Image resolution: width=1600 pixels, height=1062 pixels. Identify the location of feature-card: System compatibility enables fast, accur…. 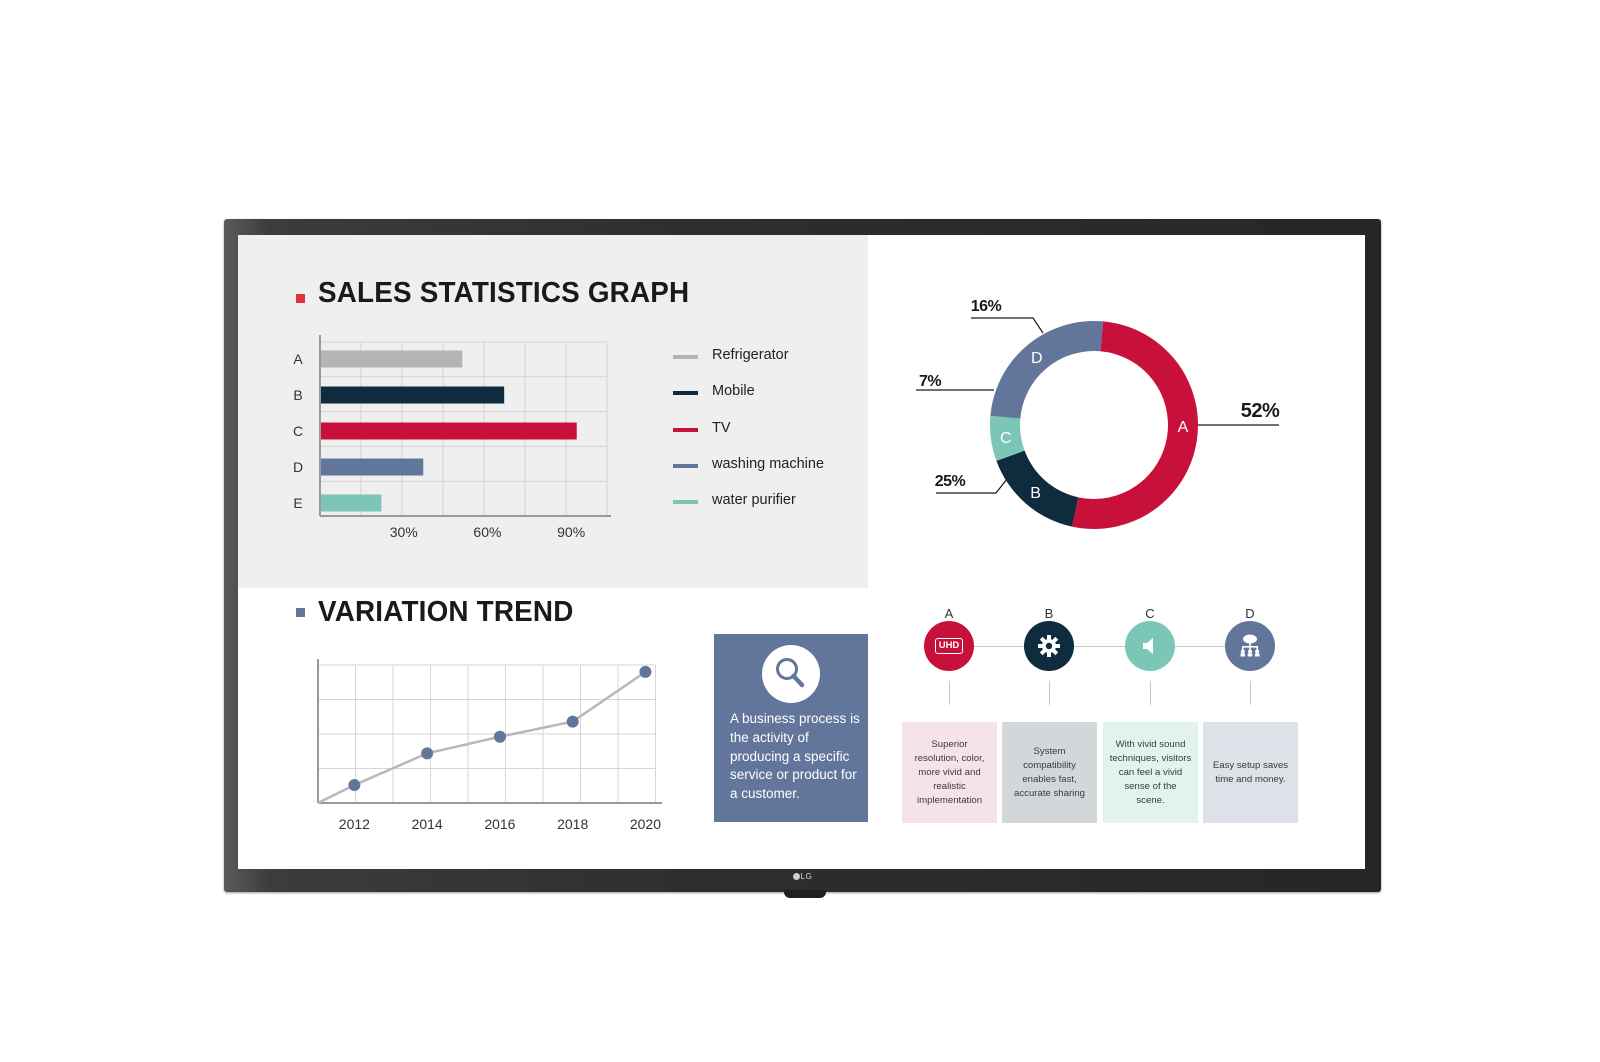
(1049, 772).